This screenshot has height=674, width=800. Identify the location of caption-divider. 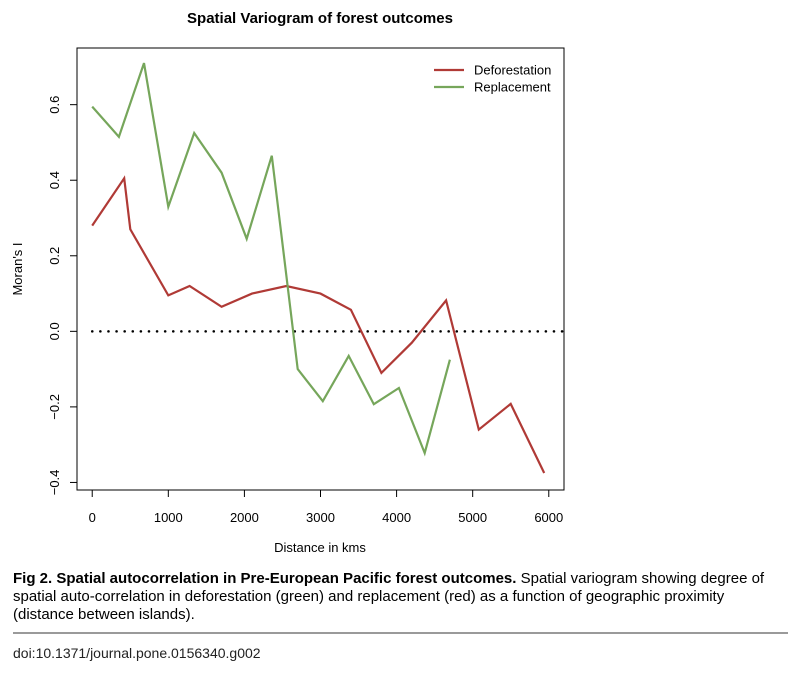
(400, 633).